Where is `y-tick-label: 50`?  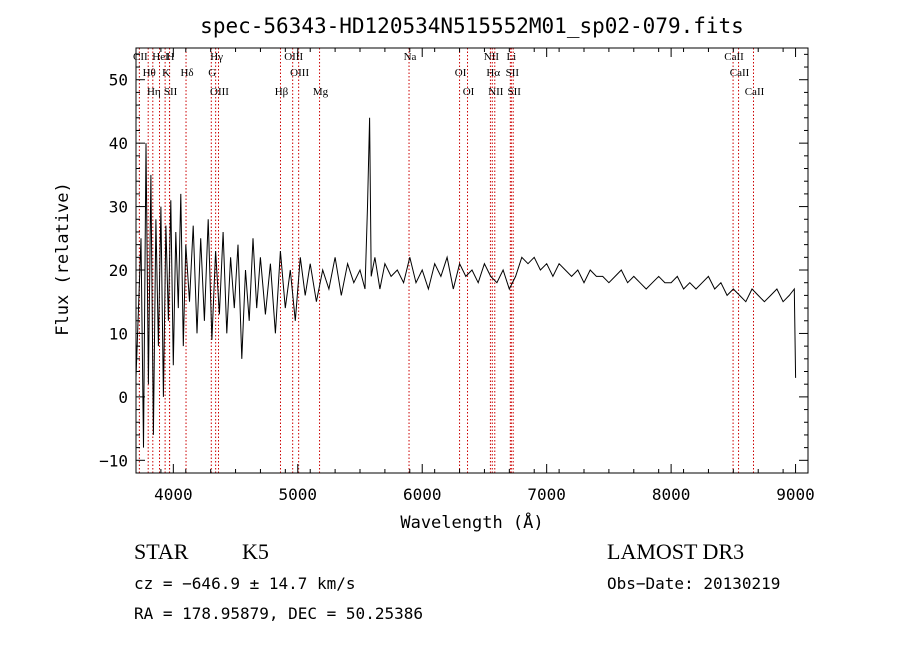 y-tick-label: 50 is located at coordinates (118, 80).